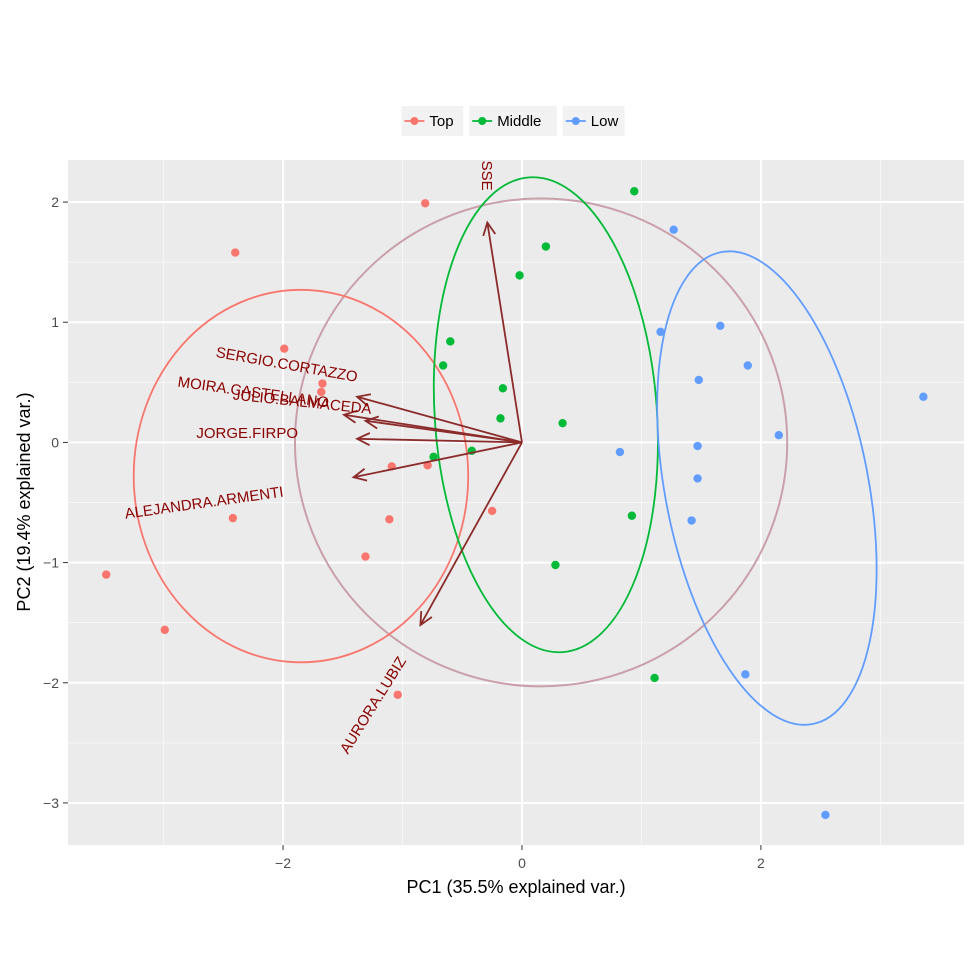  Describe the element at coordinates (51, 803) in the screenshot. I see `y-tick-label: −3` at that location.